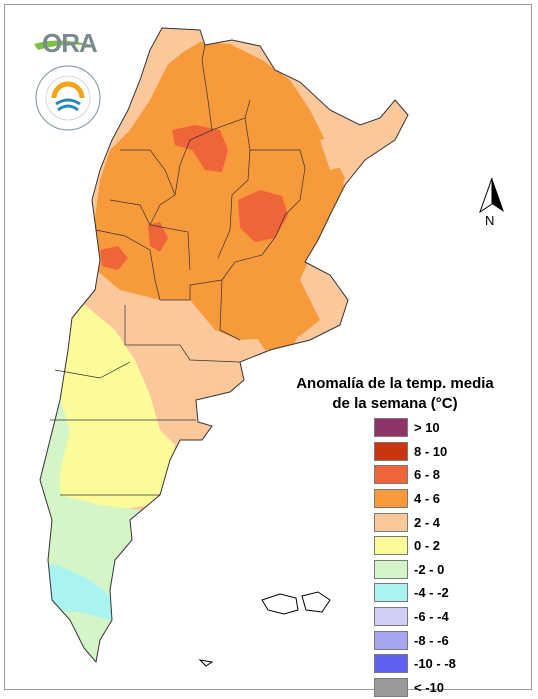 The height and width of the screenshot is (699, 538). I want to click on legend-label: 4 - 6, so click(427, 499).